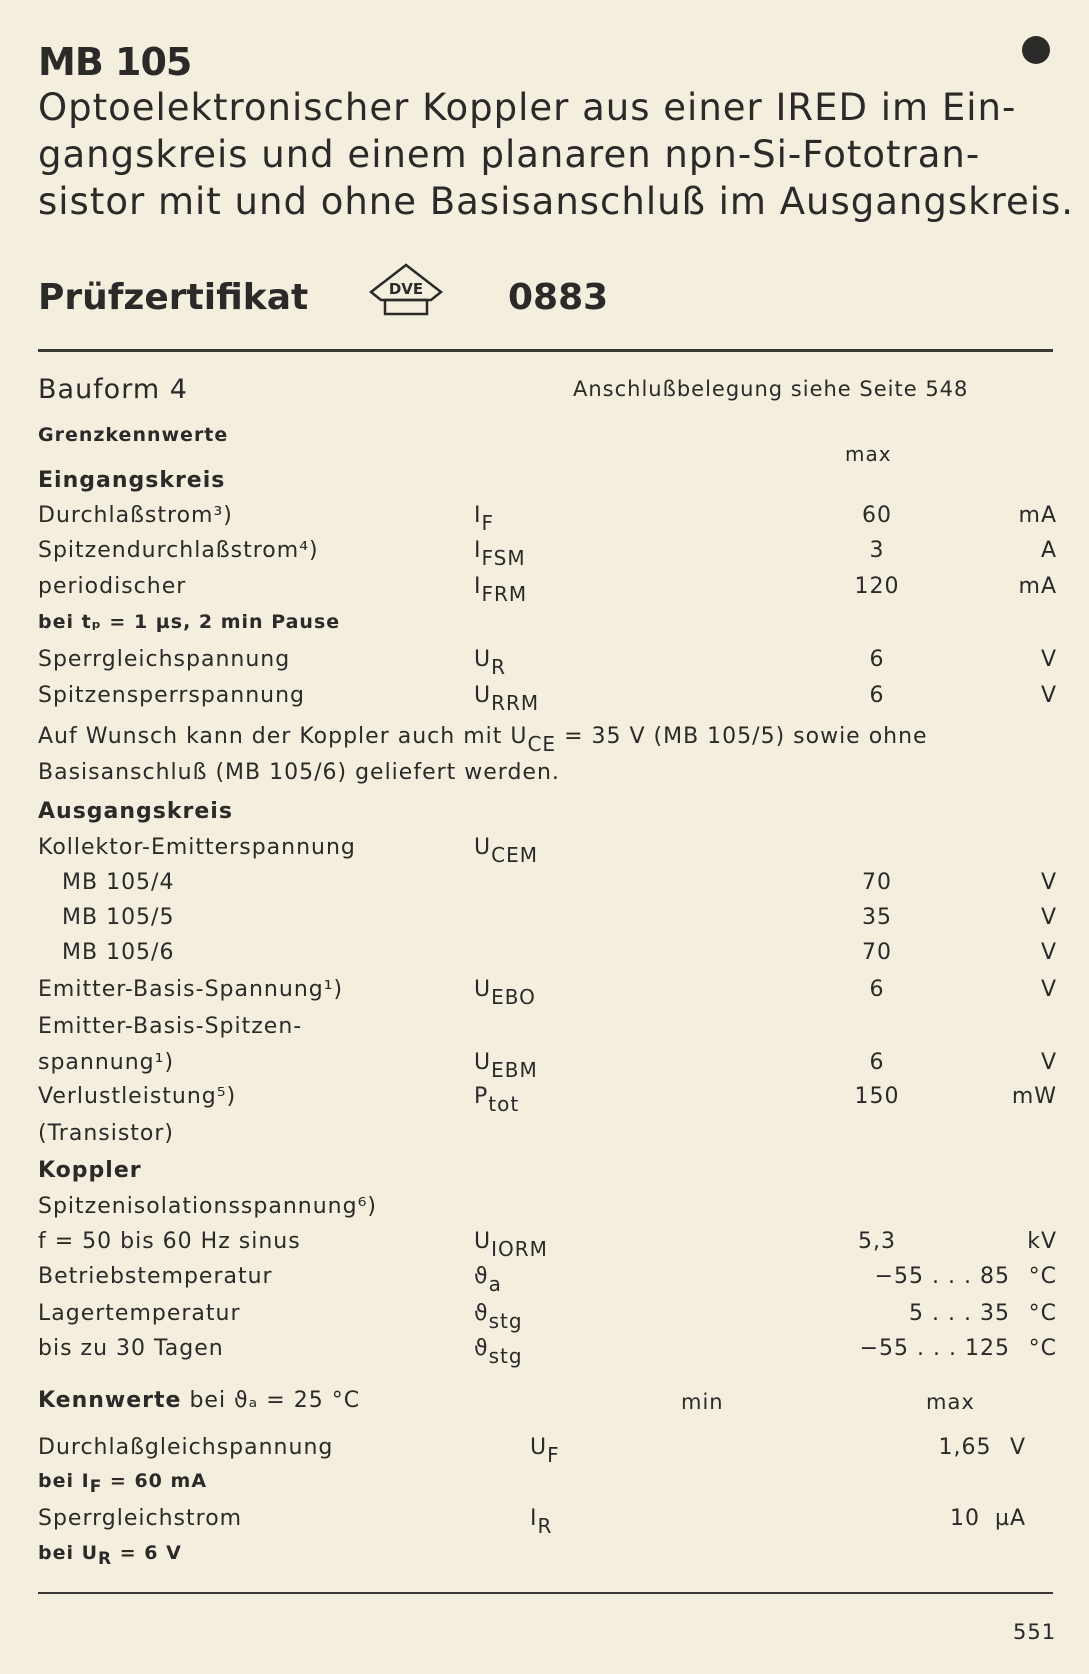  Describe the element at coordinates (164, 659) in the screenshot. I see `row-label: Sperrgleichspannung` at that location.